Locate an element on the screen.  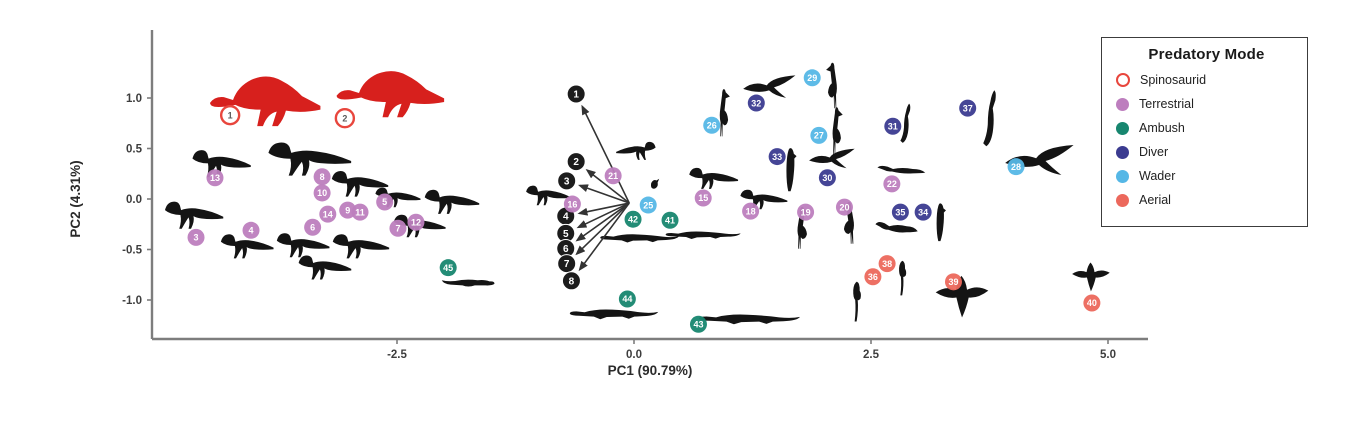
legend-item-spinosaurid: Spinosaurid is located at coordinates (1206, 80).